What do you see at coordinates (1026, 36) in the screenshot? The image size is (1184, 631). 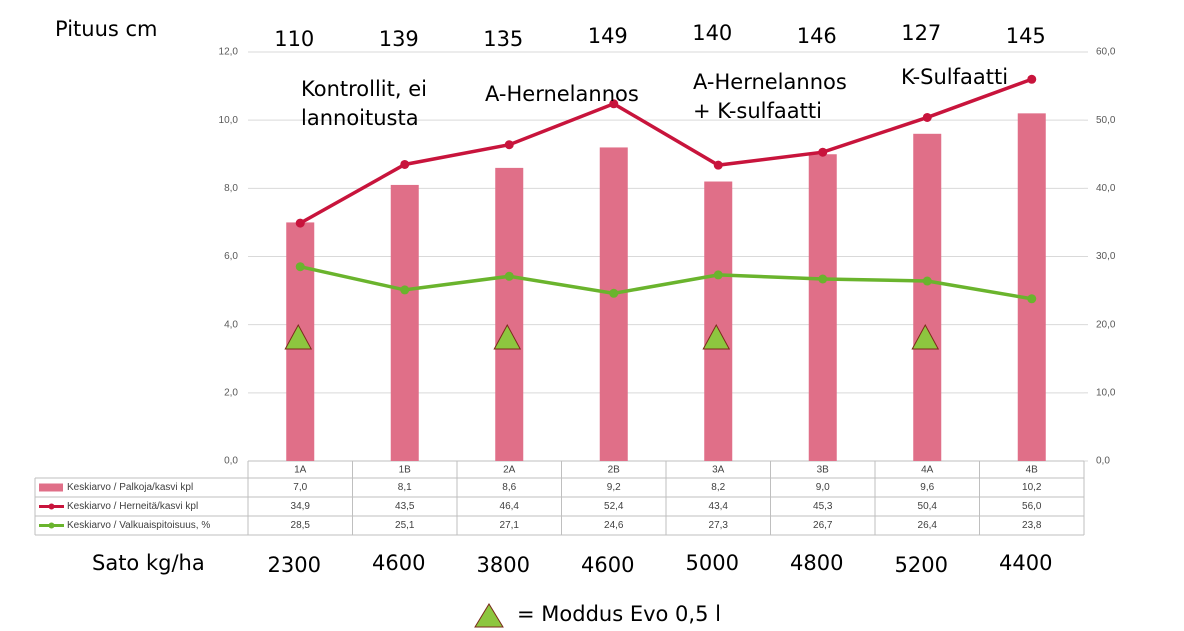 I see `height-value: 145` at bounding box center [1026, 36].